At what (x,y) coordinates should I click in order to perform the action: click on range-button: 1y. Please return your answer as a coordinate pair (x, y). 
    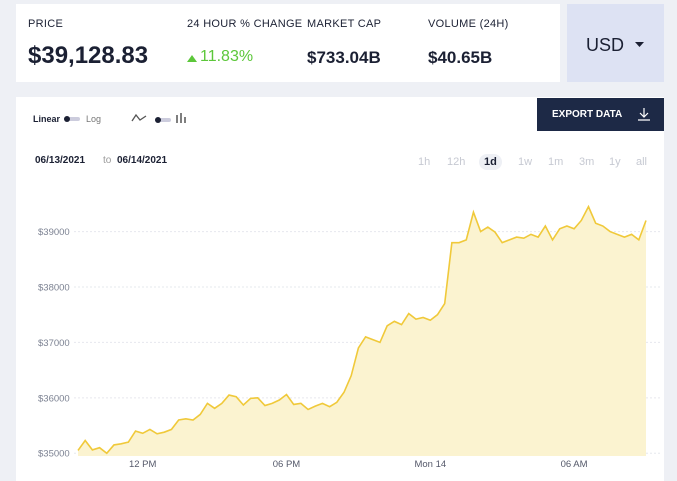
    Looking at the image, I should click on (615, 162).